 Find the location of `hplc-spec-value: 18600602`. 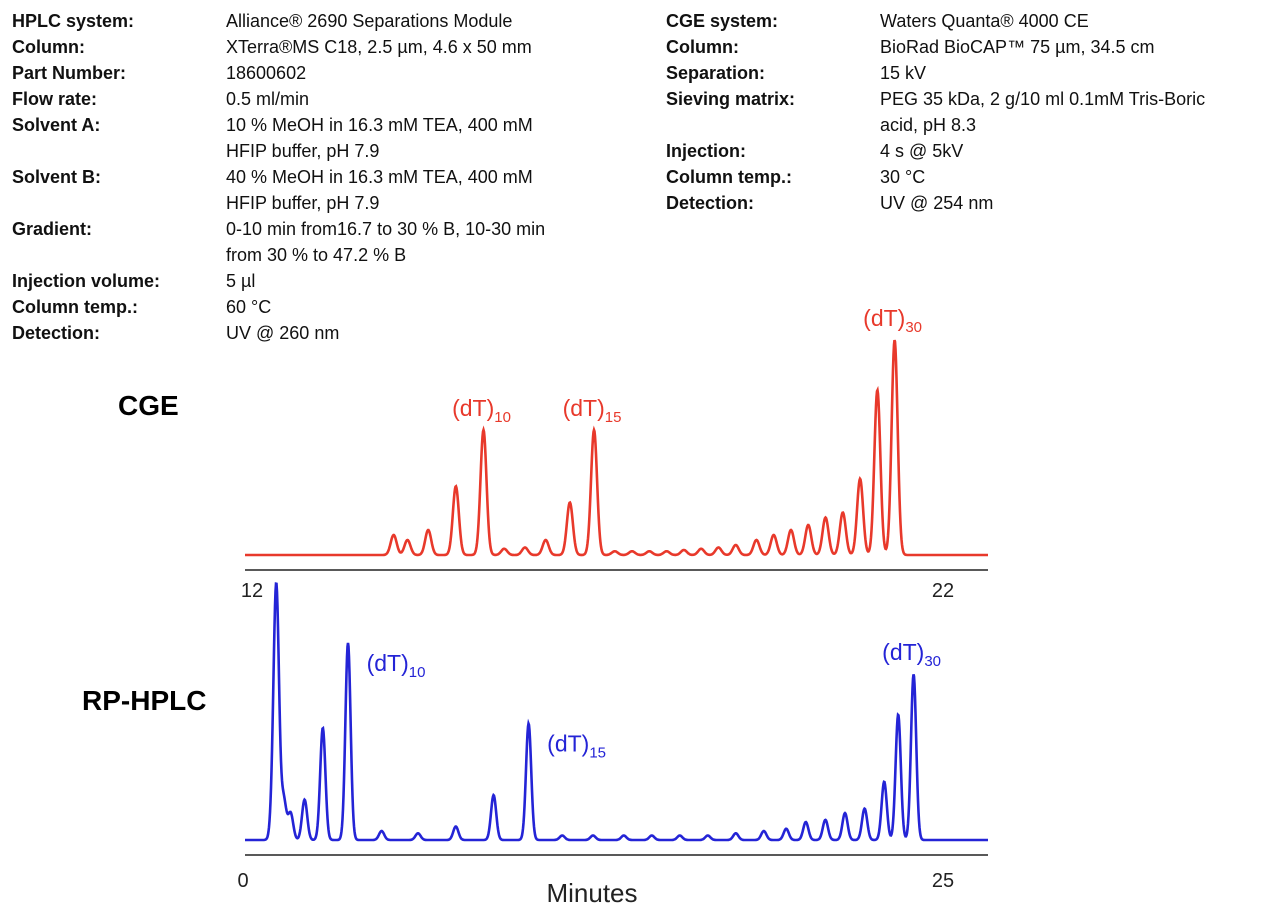

hplc-spec-value: 18600602 is located at coordinates (266, 73).